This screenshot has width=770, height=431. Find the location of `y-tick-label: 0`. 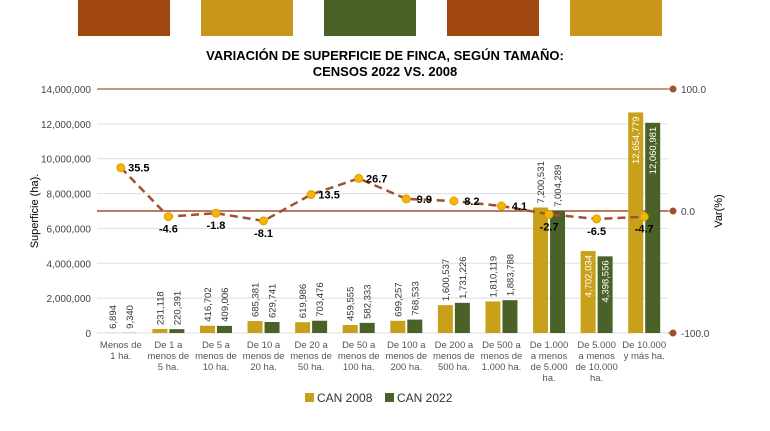

y-tick-label: 0 is located at coordinates (88, 334).